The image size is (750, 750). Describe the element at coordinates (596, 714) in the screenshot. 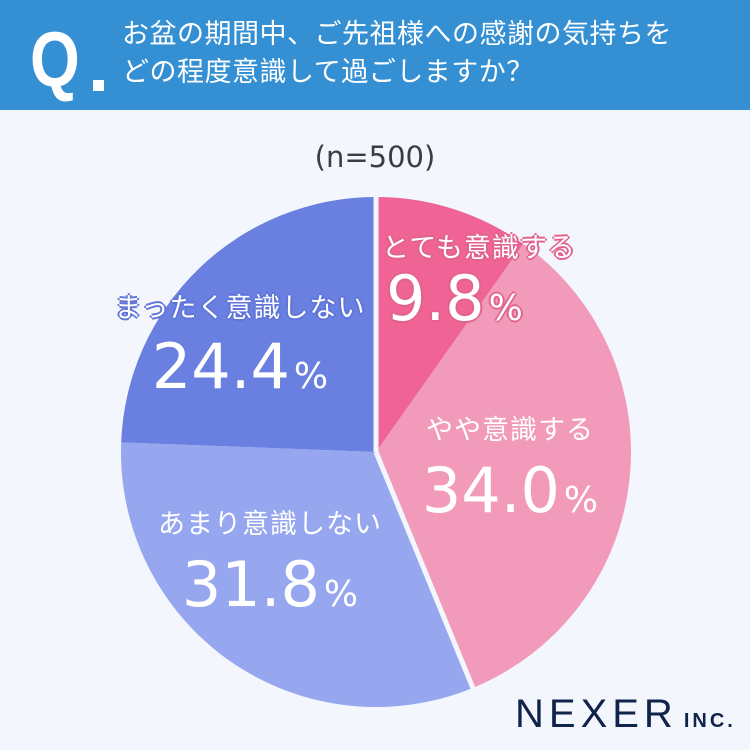

I see `logo-main: NEXER` at that location.